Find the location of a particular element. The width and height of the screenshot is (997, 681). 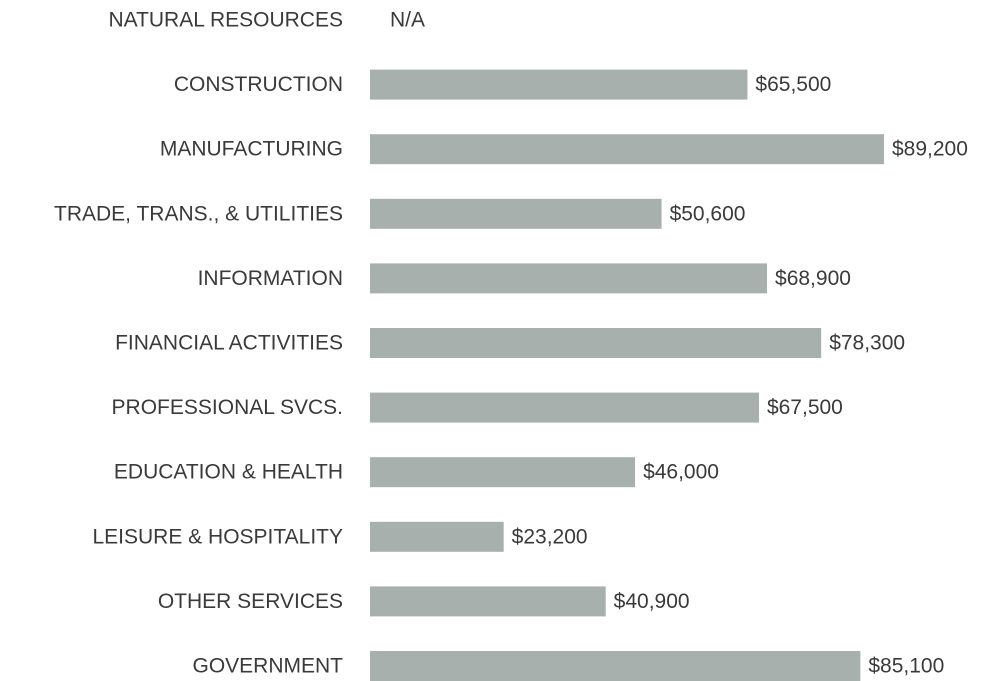

value-label: $46,000 is located at coordinates (681, 472).